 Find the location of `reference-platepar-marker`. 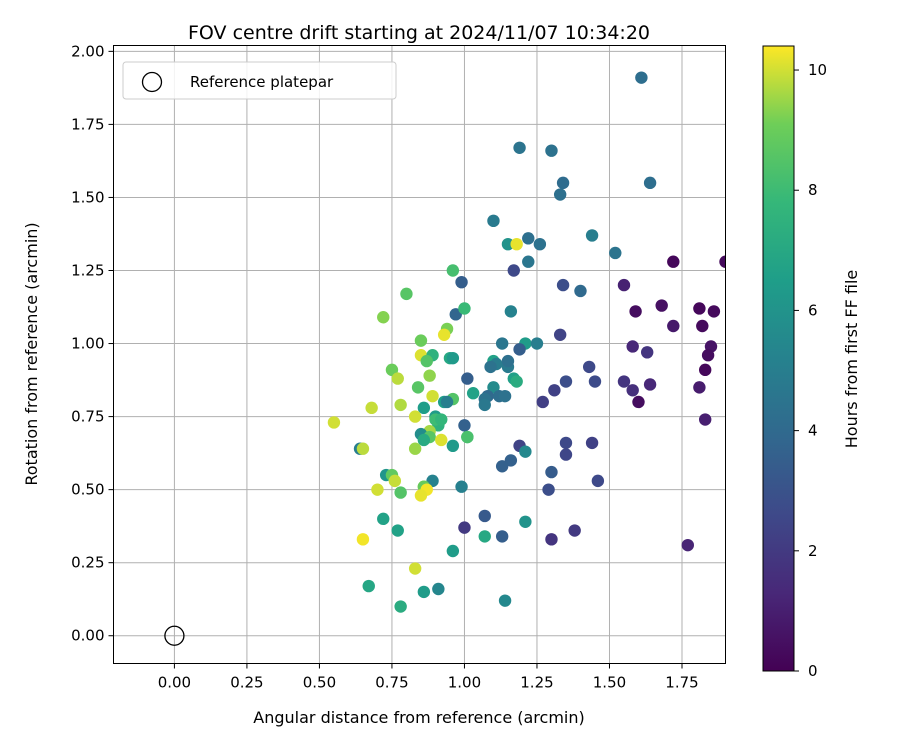

reference-platepar-marker is located at coordinates (174, 635).